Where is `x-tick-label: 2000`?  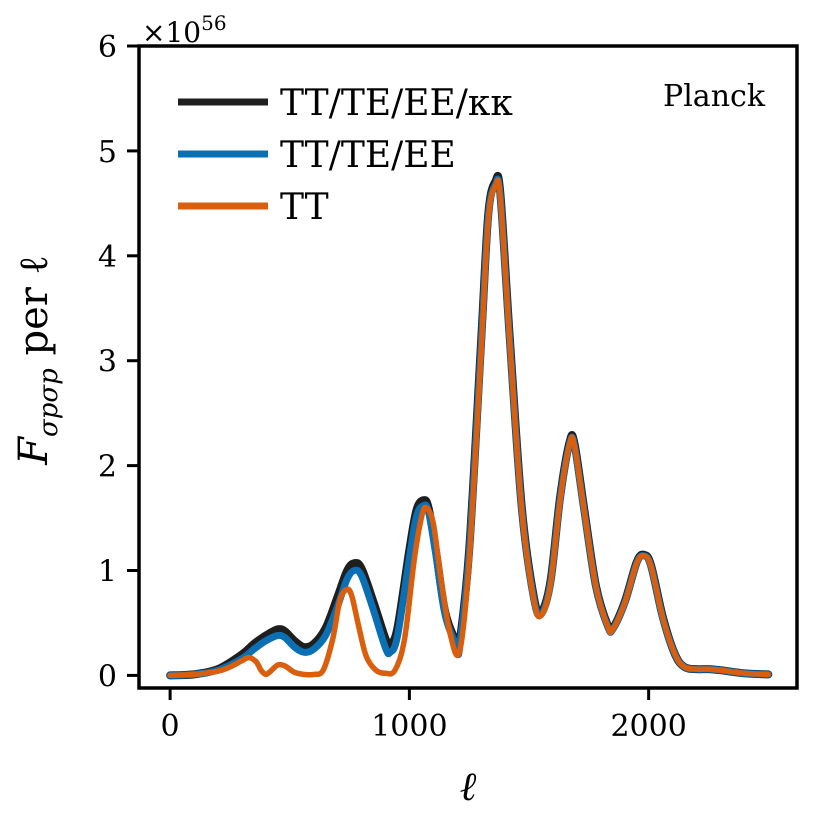
x-tick-label: 2000 is located at coordinates (648, 726).